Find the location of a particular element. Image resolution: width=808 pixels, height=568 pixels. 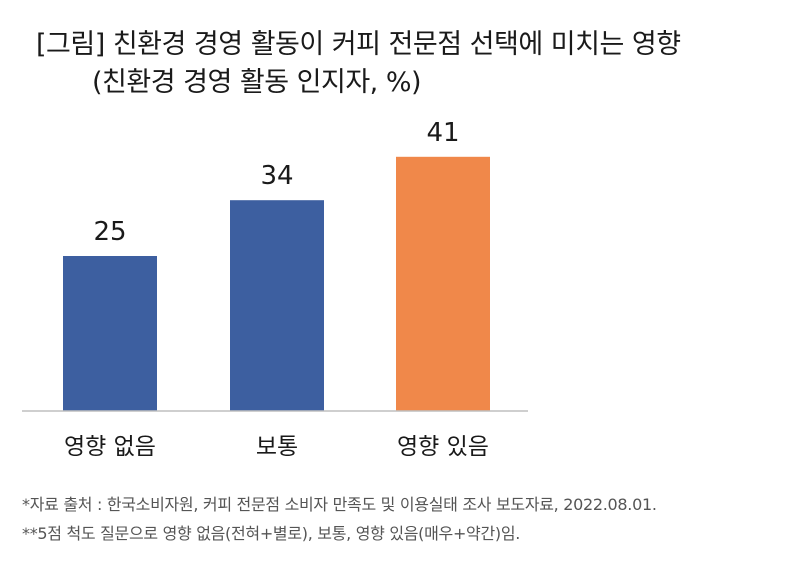

category-label-2: 보통 is located at coordinates (277, 447).